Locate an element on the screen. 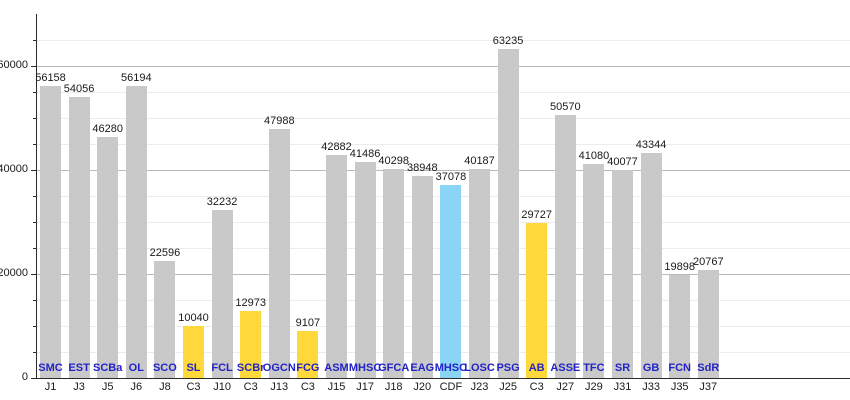 The image size is (850, 400). x-axis-club-label: EAG is located at coordinates (422, 368).